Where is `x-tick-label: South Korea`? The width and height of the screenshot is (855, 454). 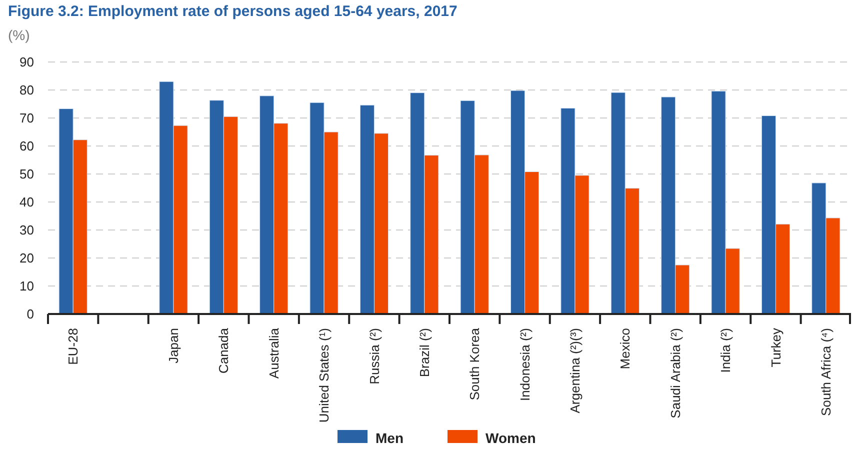 x-tick-label: South Korea is located at coordinates (474, 363).